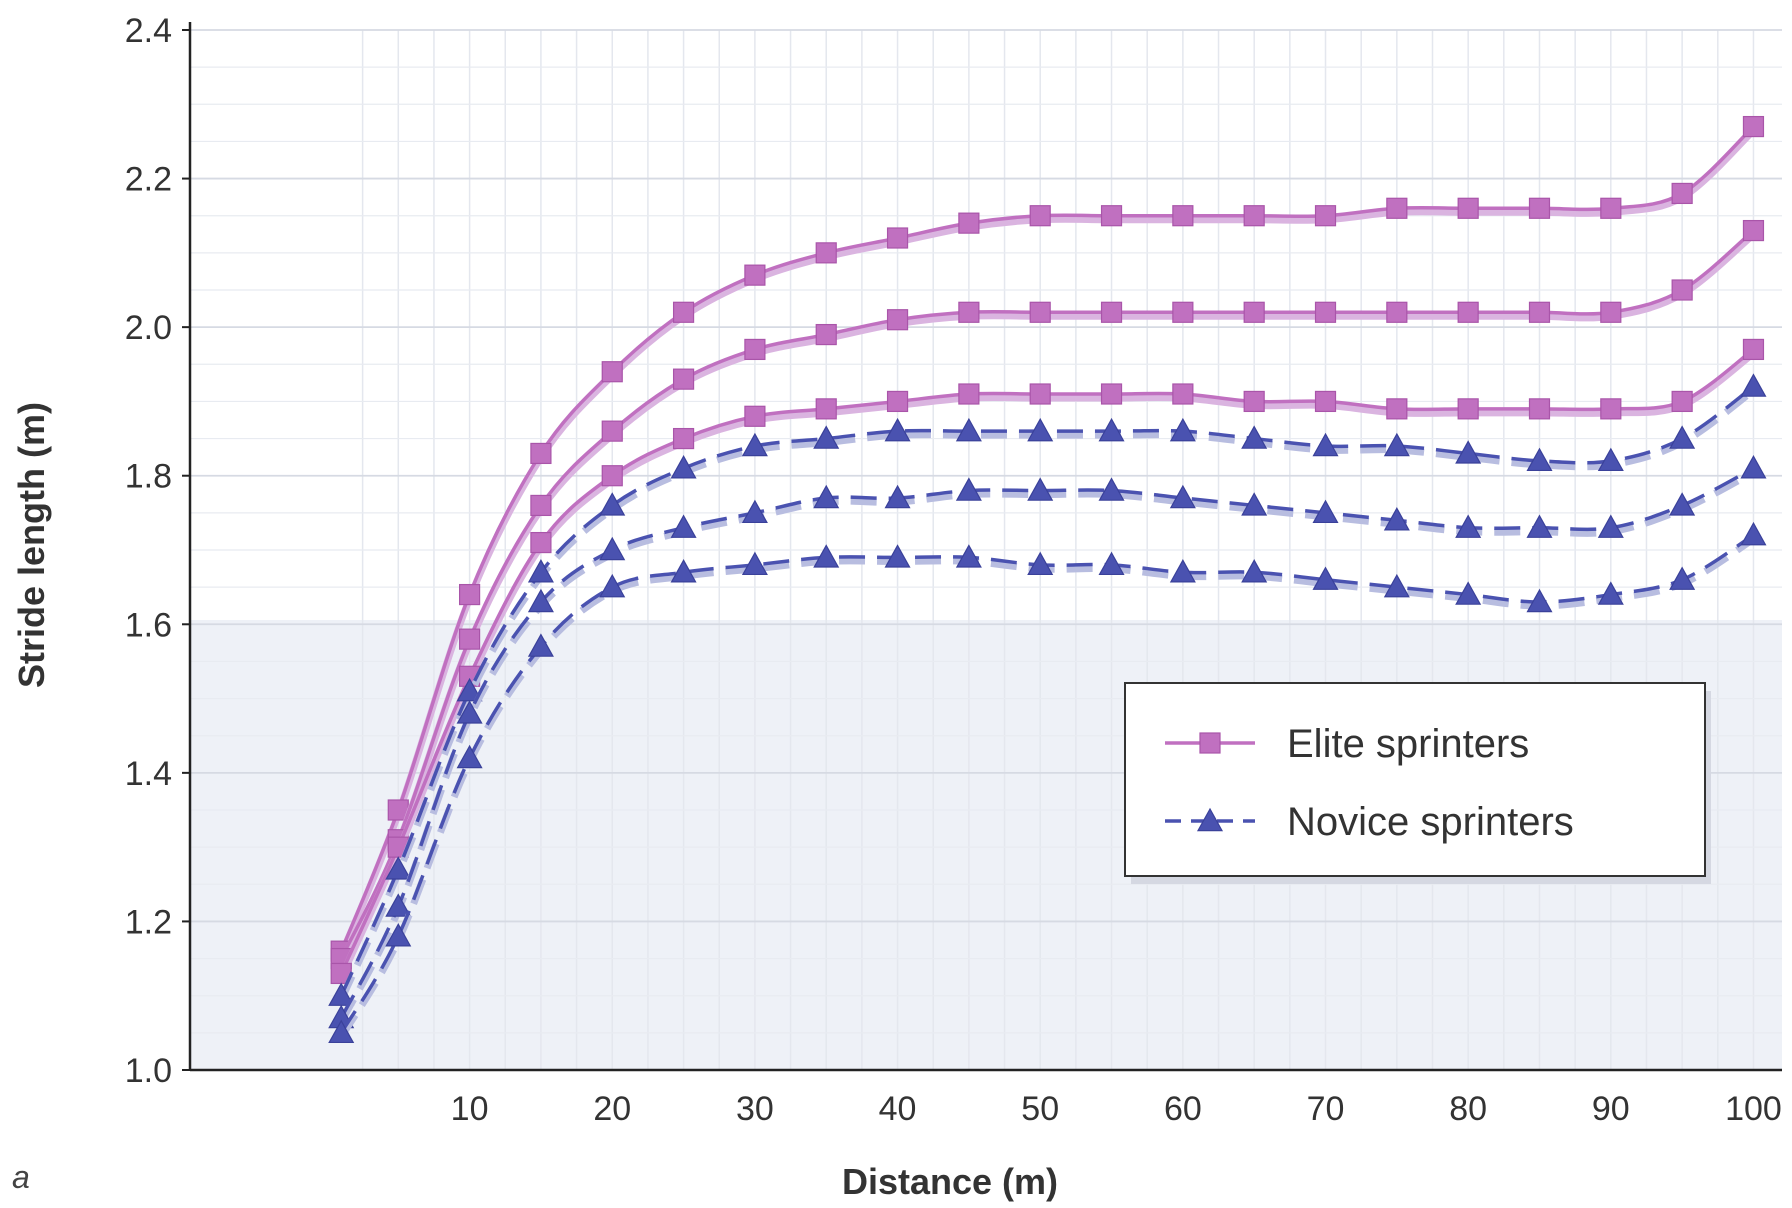  Describe the element at coordinates (1326, 1109) in the screenshot. I see `x-tick-label: 70` at that location.